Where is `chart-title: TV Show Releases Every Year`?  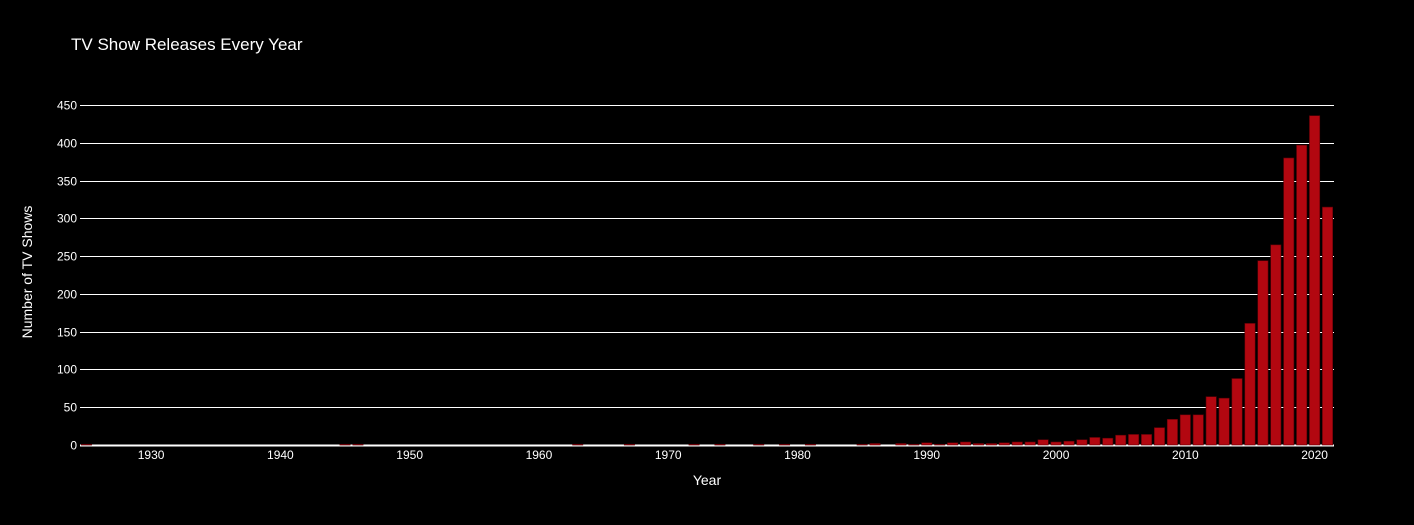 chart-title: TV Show Releases Every Year is located at coordinates (187, 44).